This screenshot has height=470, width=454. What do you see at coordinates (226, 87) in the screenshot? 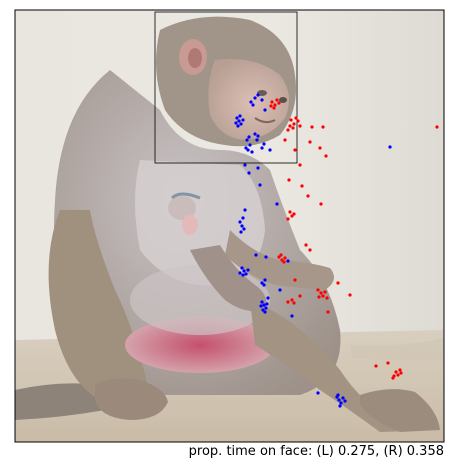
I see `face-roi-box` at bounding box center [226, 87].